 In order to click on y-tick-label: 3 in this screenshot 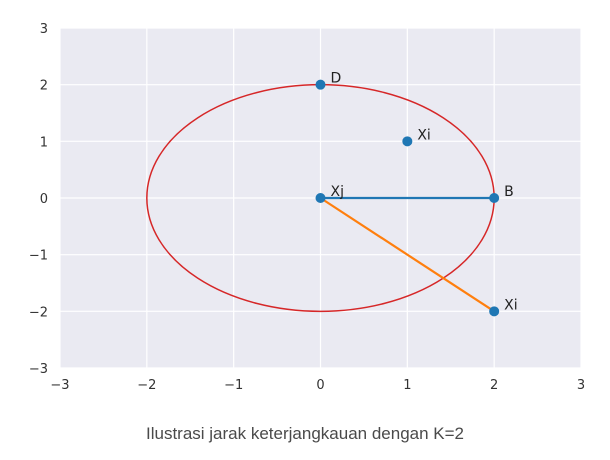, I will do `click(44, 29)`.